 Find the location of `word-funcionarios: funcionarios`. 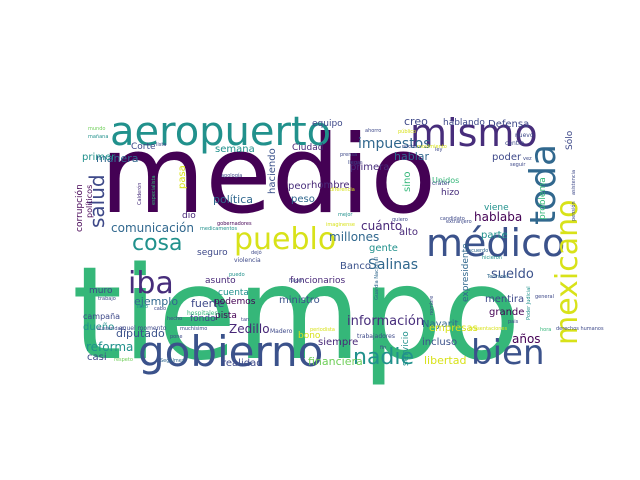

word-funcionarios: funcionarios is located at coordinates (317, 281).